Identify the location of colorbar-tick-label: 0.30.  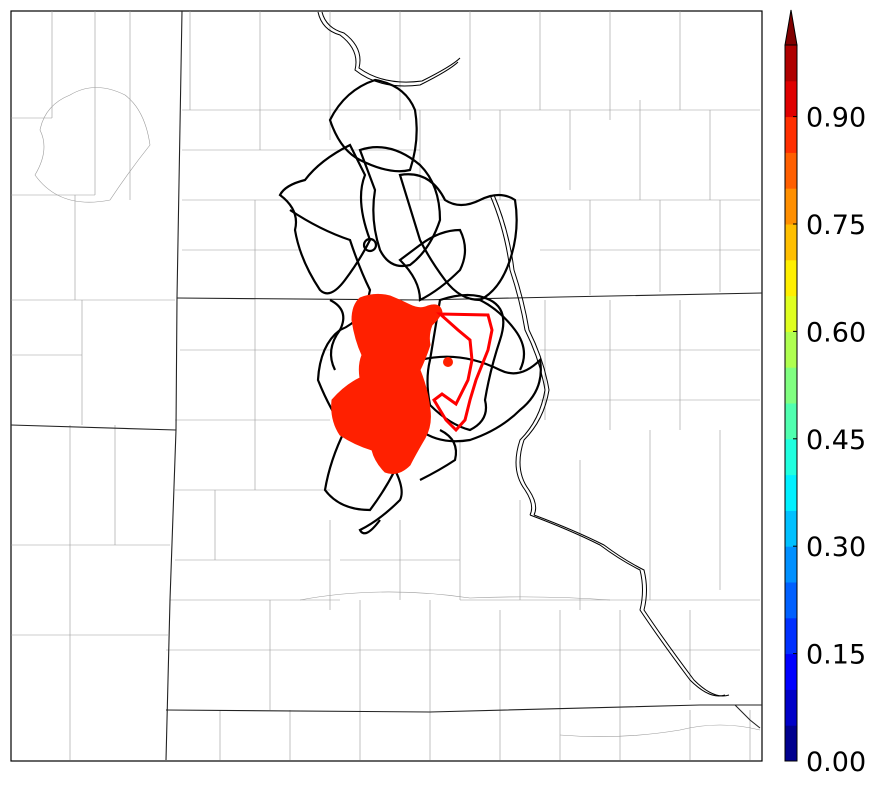
(836, 547).